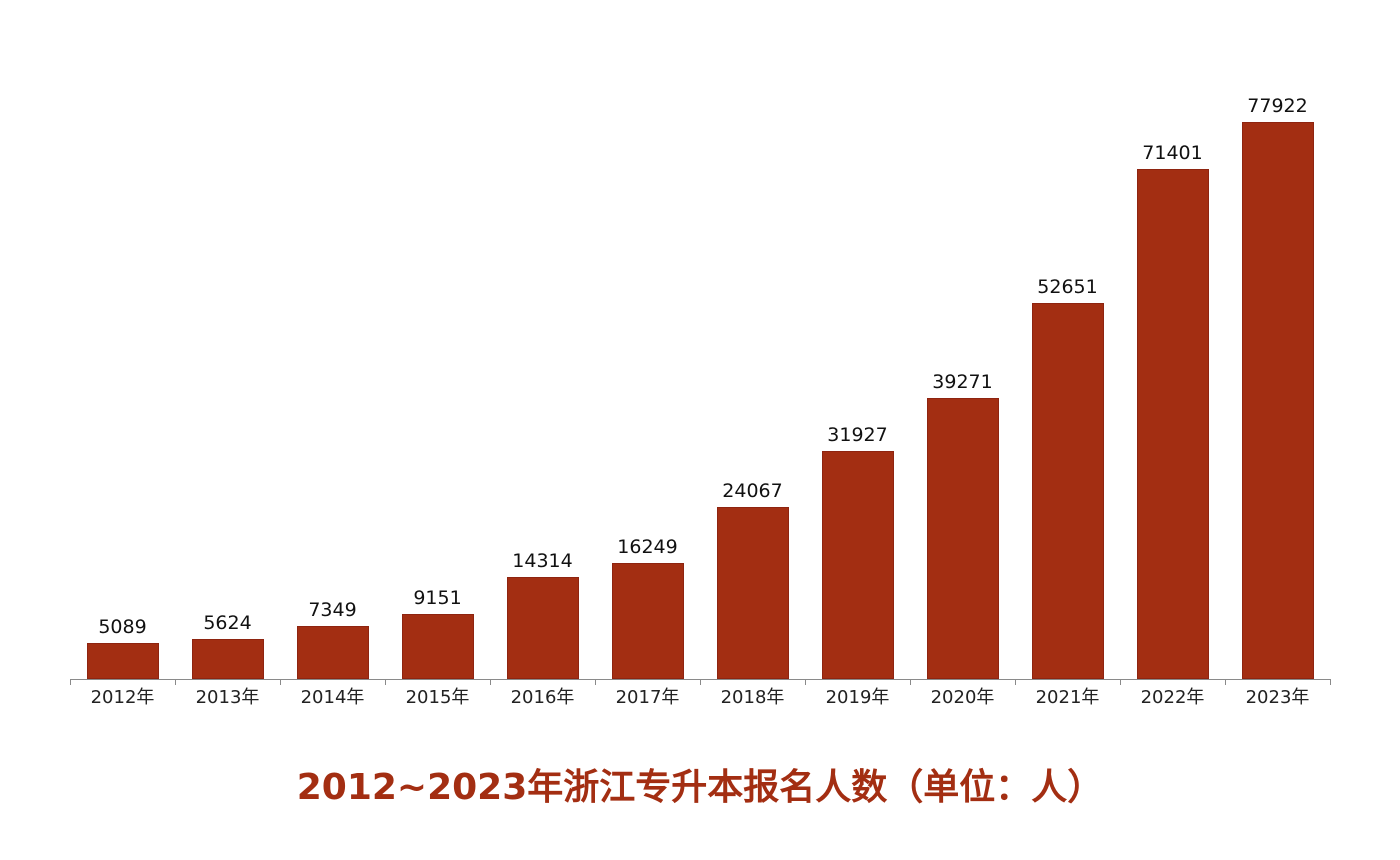  I want to click on x-tick-label: 2021年, so click(1067, 697).